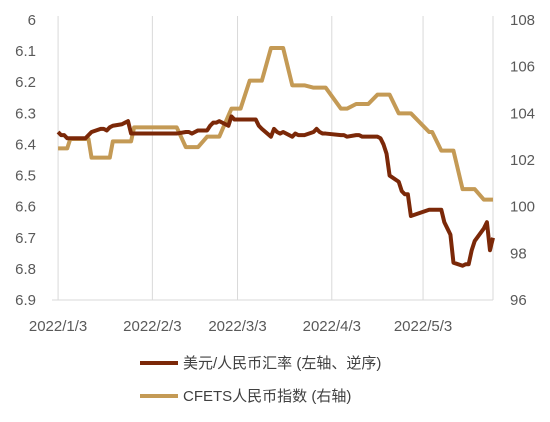 The image size is (550, 422). I want to click on left-axis-ticks: 6 6.1 6.2 6.3 6.4 6.5 6.6 6.7 6.8 6.9, so click(25, 160).